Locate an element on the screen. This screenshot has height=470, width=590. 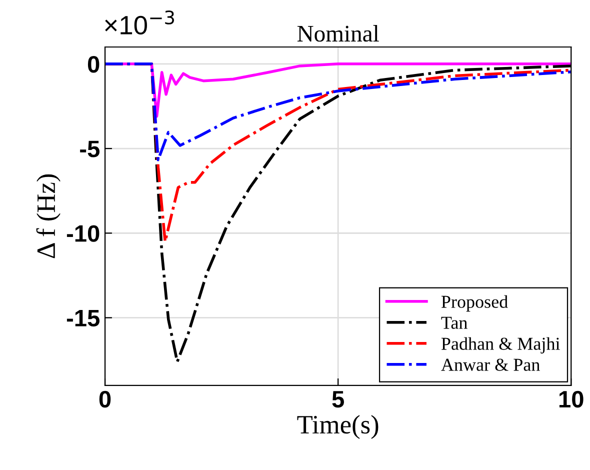
x-tick-label: 0 is located at coordinates (105, 399).